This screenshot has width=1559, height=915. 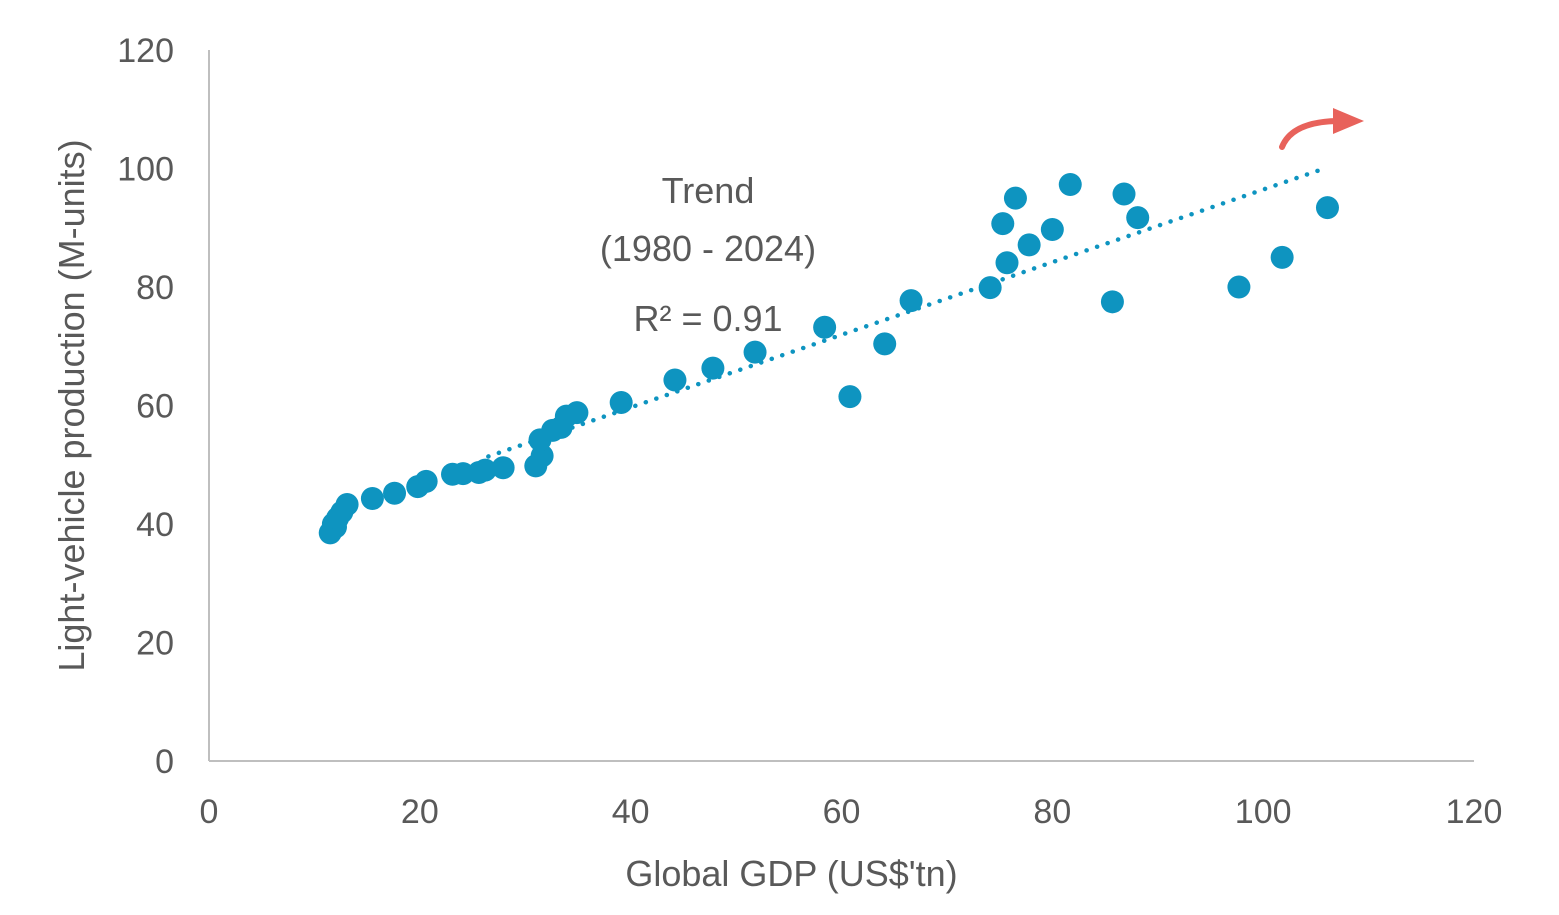 I want to click on x-axis-title: Global GDP (US$'tn), so click(x=791, y=873).